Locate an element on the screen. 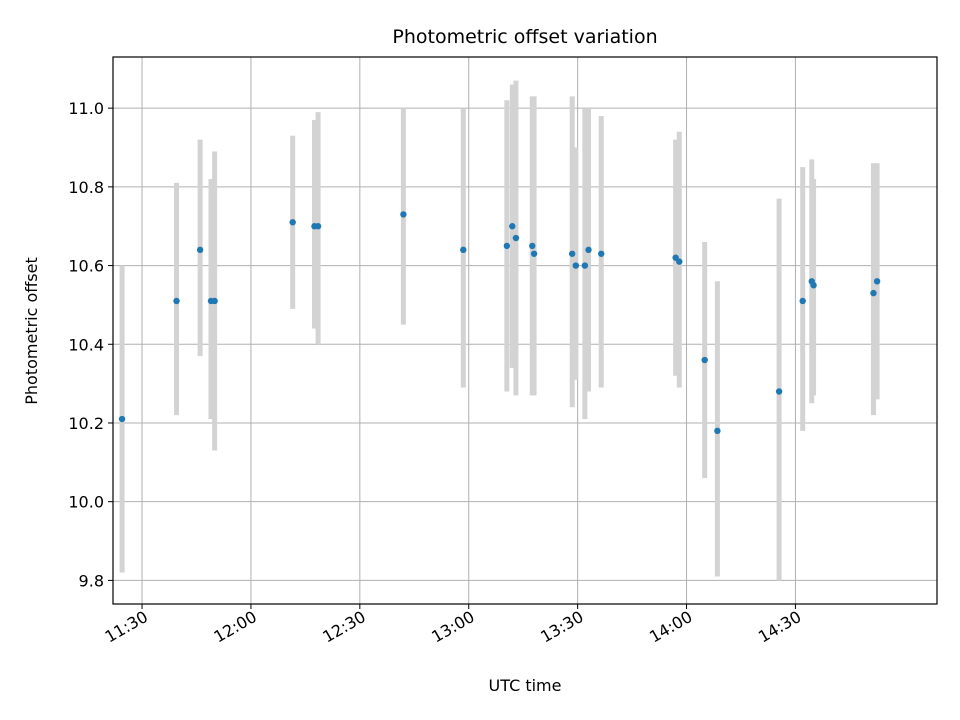 Image resolution: width=960 pixels, height=720 pixels. y-tick-label: 9.8 is located at coordinates (91, 580).